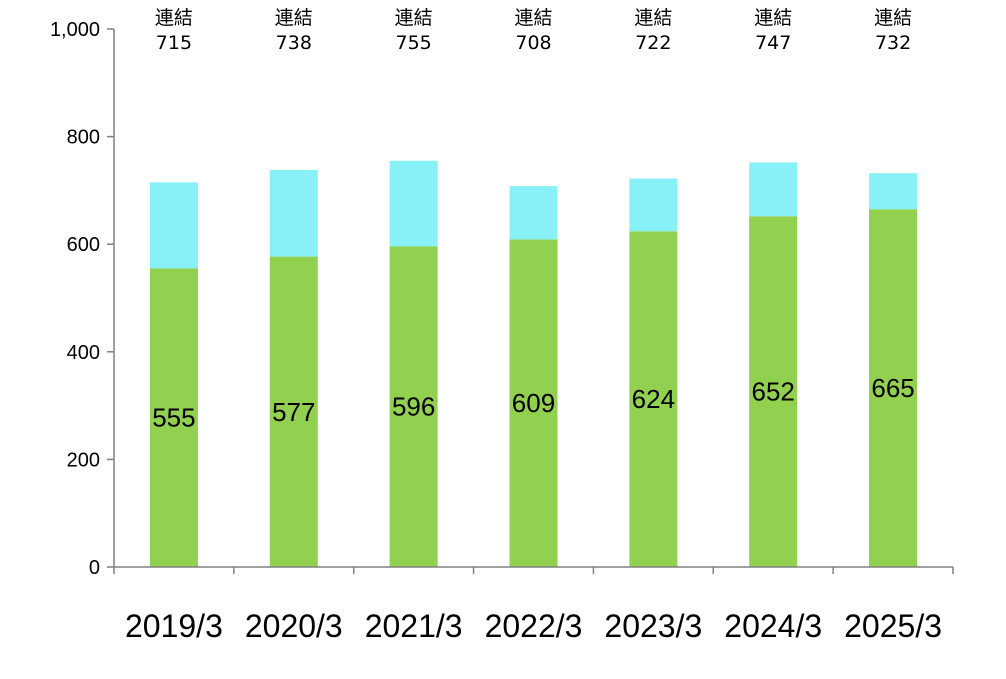 This screenshot has height=679, width=1006. I want to click on total-value-label: 738, so click(294, 43).